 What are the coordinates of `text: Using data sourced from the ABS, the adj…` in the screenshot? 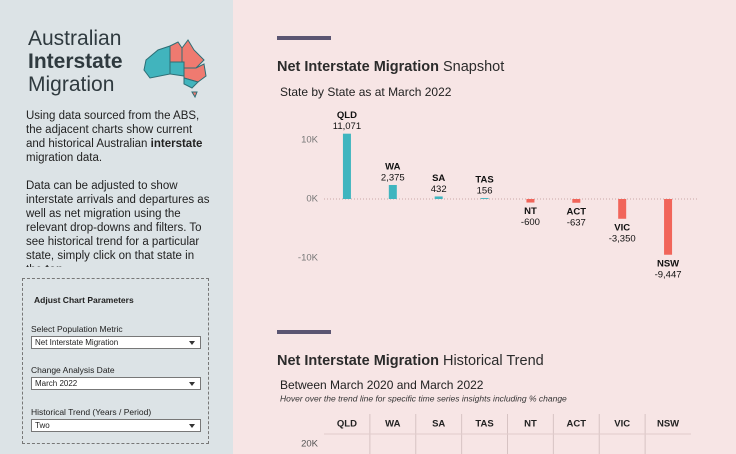 It's located at (113, 130).